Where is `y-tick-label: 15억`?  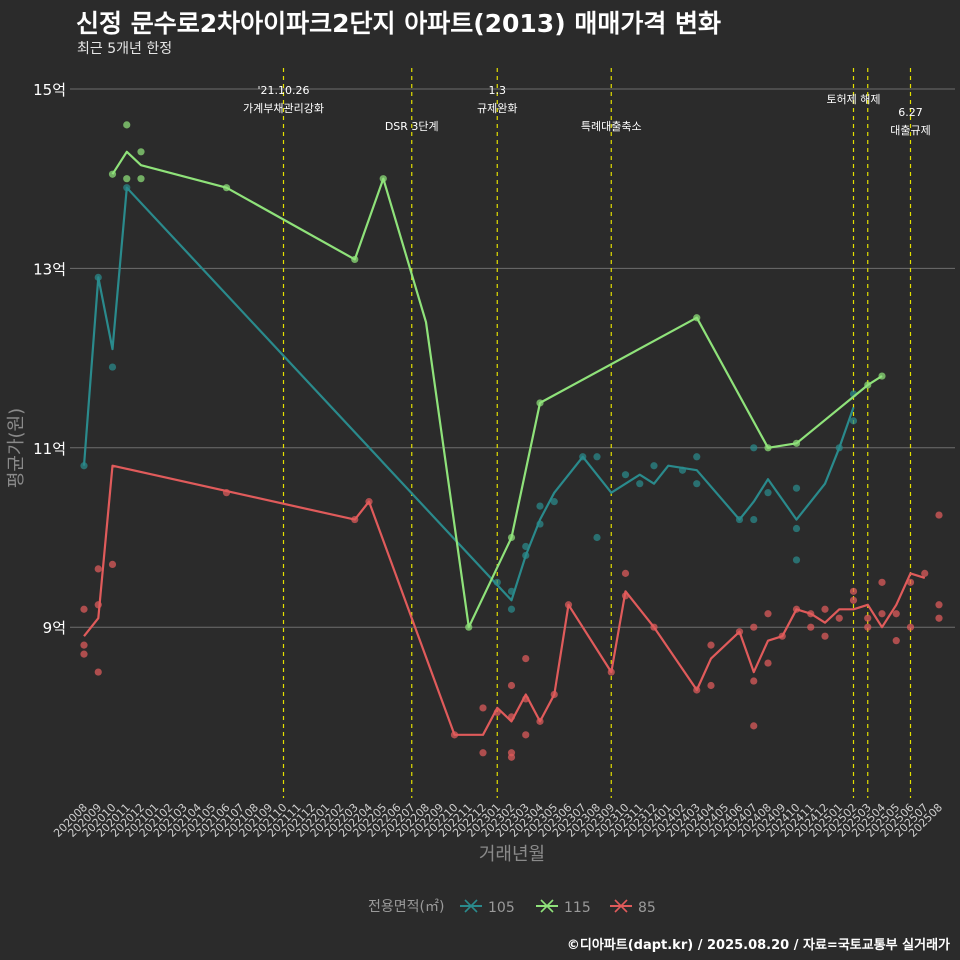
y-tick-label: 15억 is located at coordinates (49, 90).